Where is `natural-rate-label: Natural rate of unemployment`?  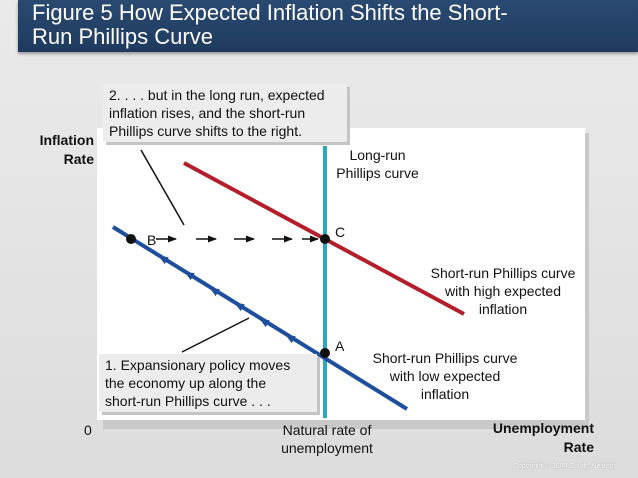
natural-rate-label: Natural rate of unemployment is located at coordinates (327, 439).